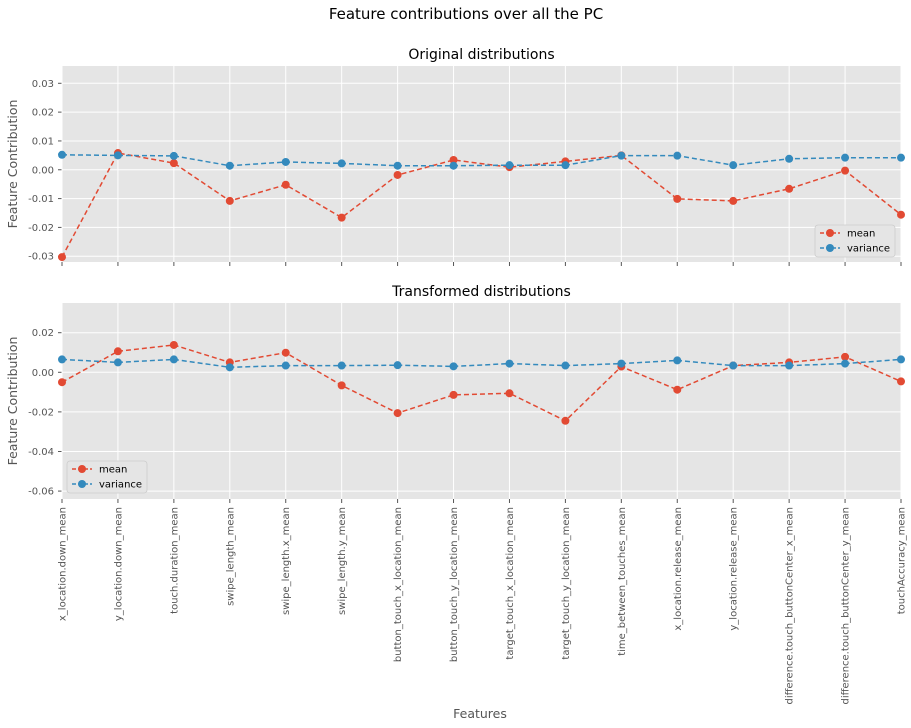  I want to click on x-tick-label: swipe_length_mean, so click(230, 556).